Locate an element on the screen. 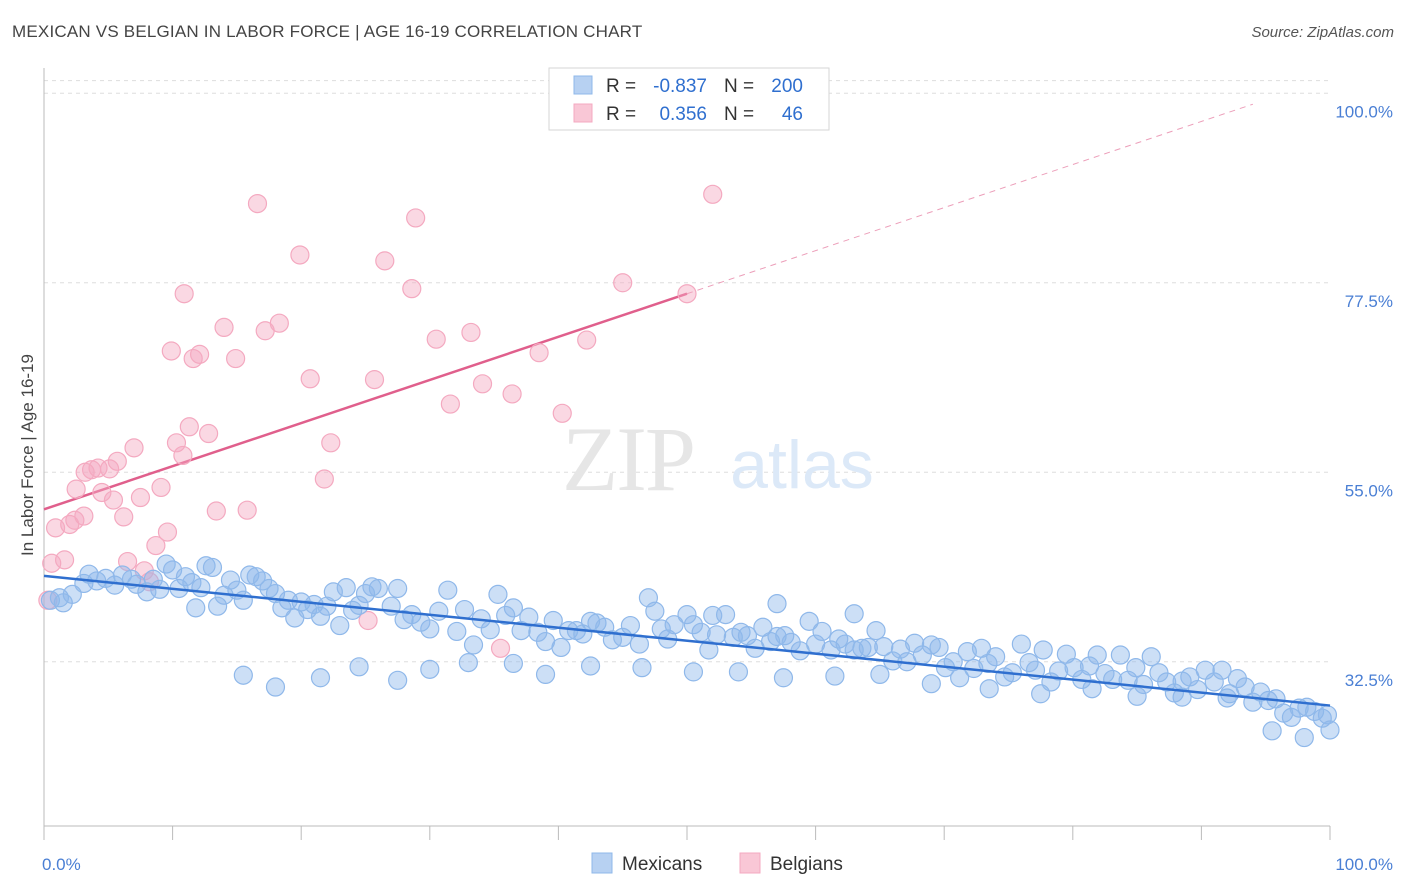 The image size is (1406, 892). source-label: Source: ZipAtlas.com is located at coordinates (1322, 32).